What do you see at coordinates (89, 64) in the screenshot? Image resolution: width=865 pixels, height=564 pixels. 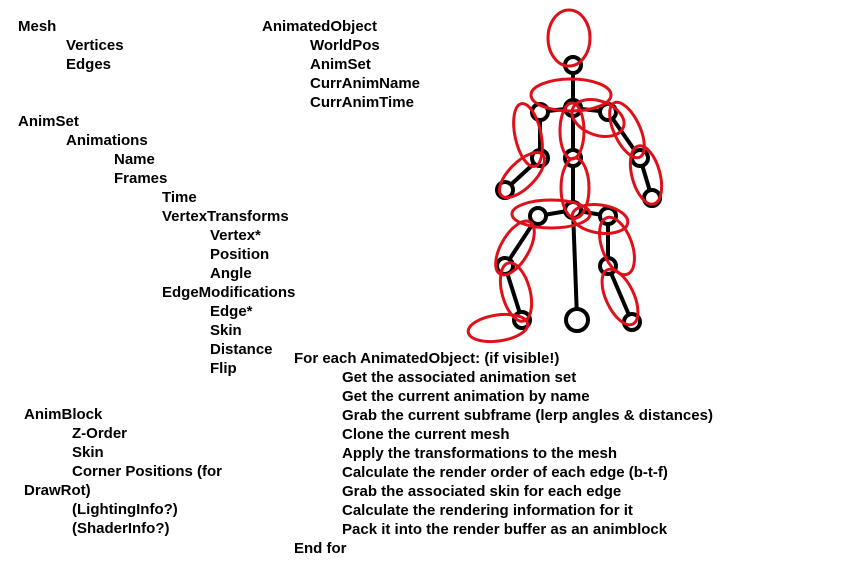 I see `mesh-field-edges: Edges` at bounding box center [89, 64].